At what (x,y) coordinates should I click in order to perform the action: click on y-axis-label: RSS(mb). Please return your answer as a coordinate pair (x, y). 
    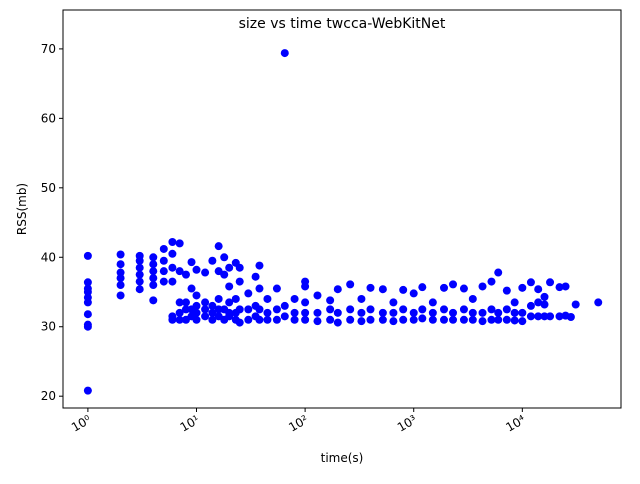
    Looking at the image, I should click on (22, 209).